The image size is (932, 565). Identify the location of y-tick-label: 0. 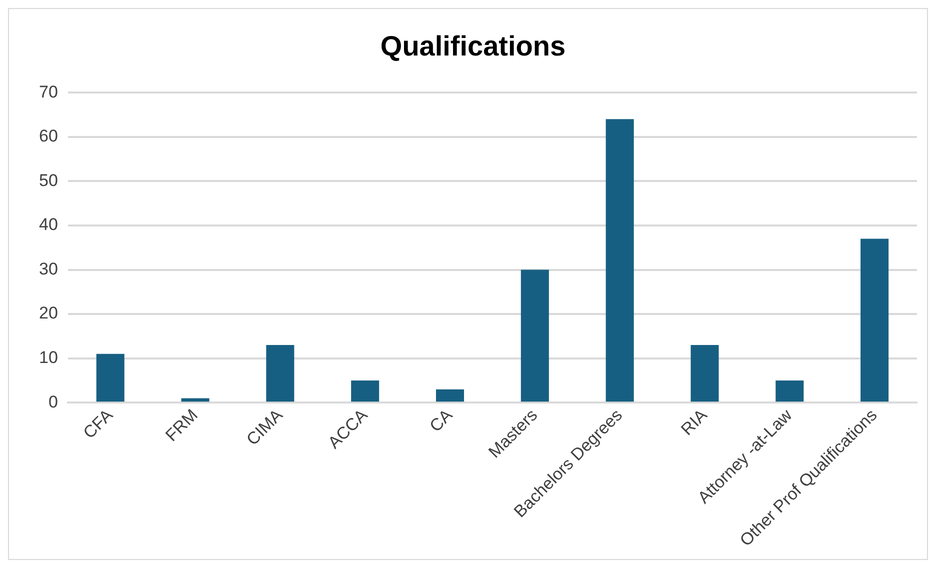
(53, 402).